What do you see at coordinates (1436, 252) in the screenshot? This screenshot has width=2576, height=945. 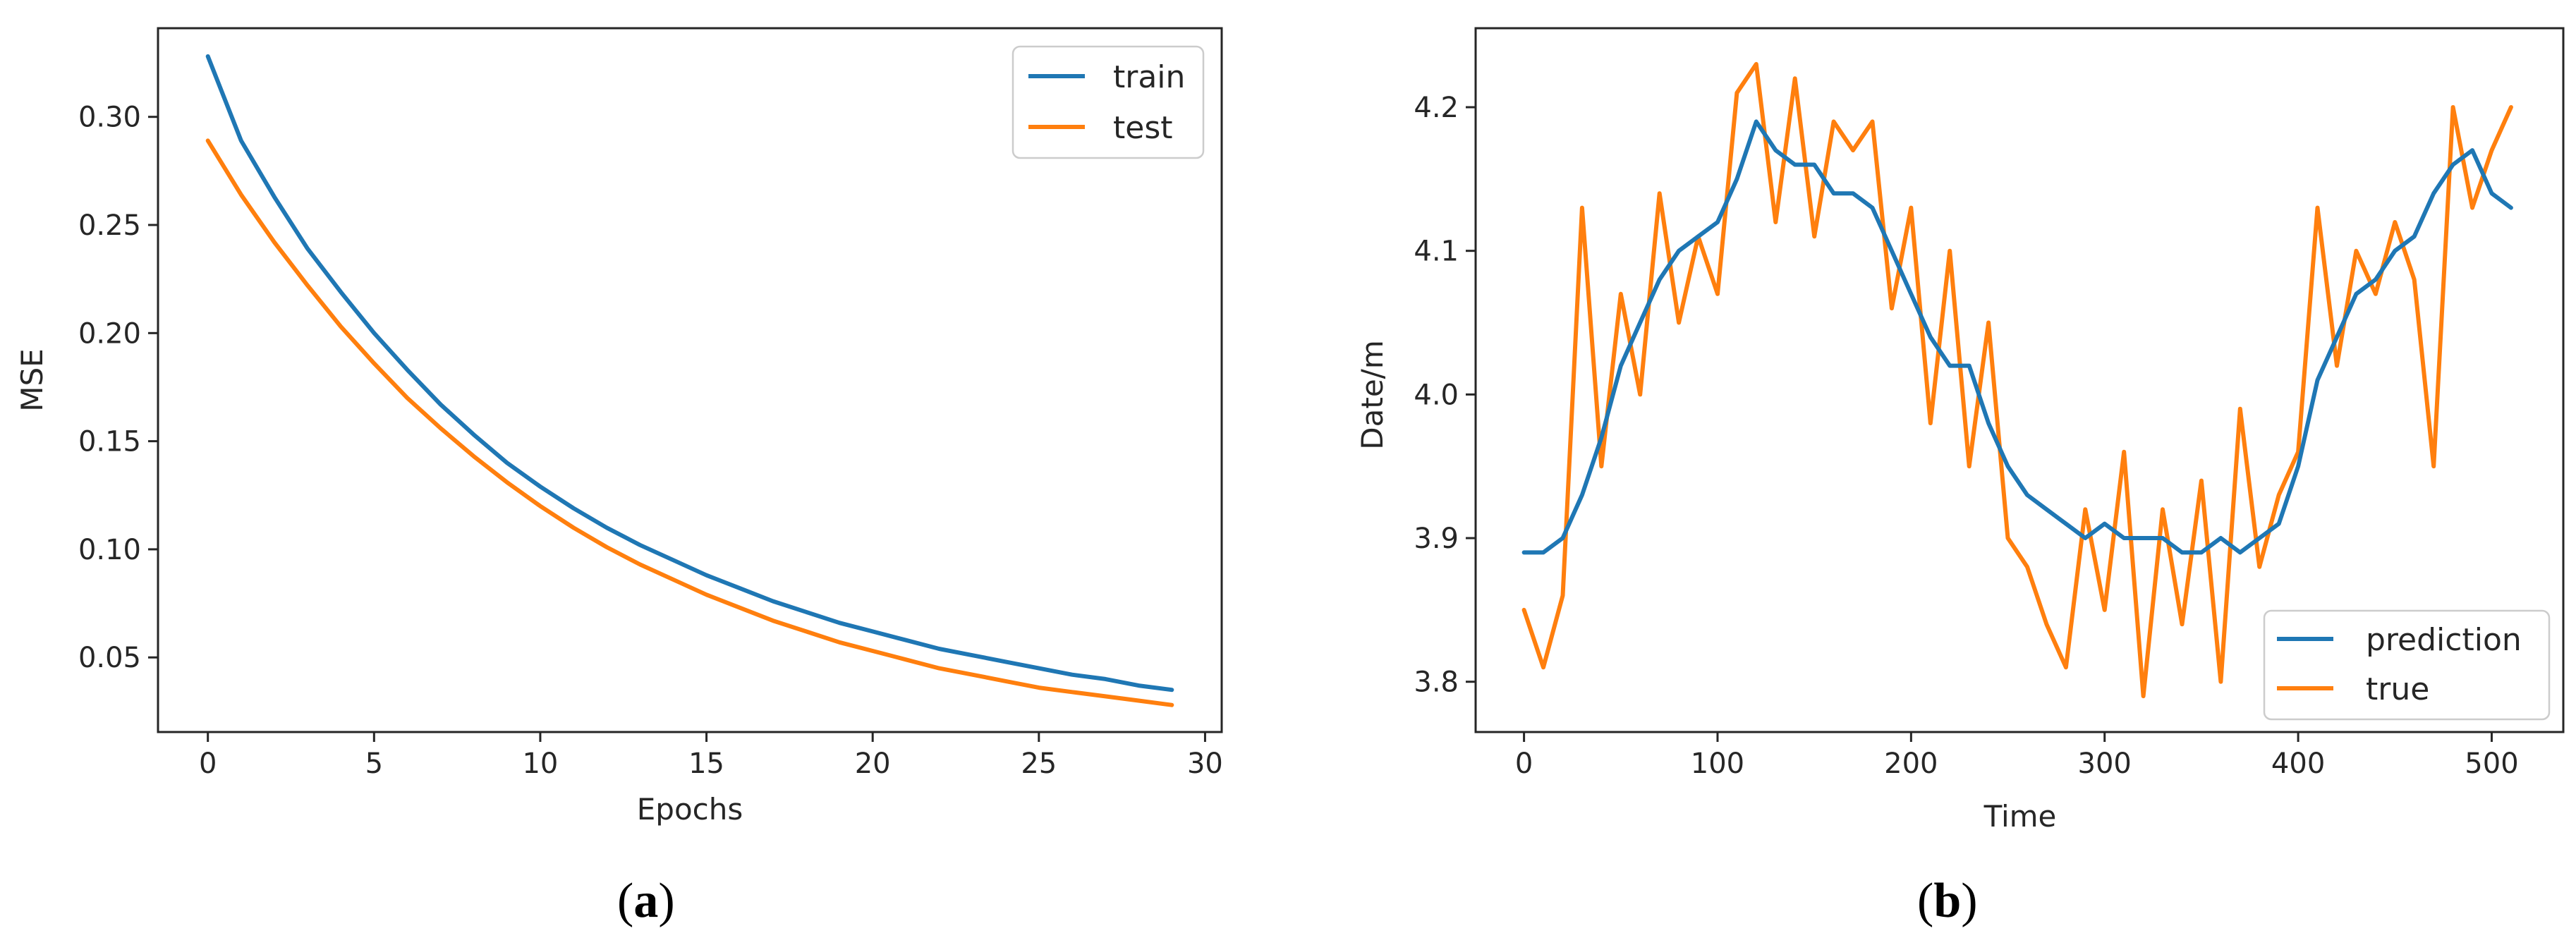 I see `y-tick-label: 4.1` at bounding box center [1436, 252].